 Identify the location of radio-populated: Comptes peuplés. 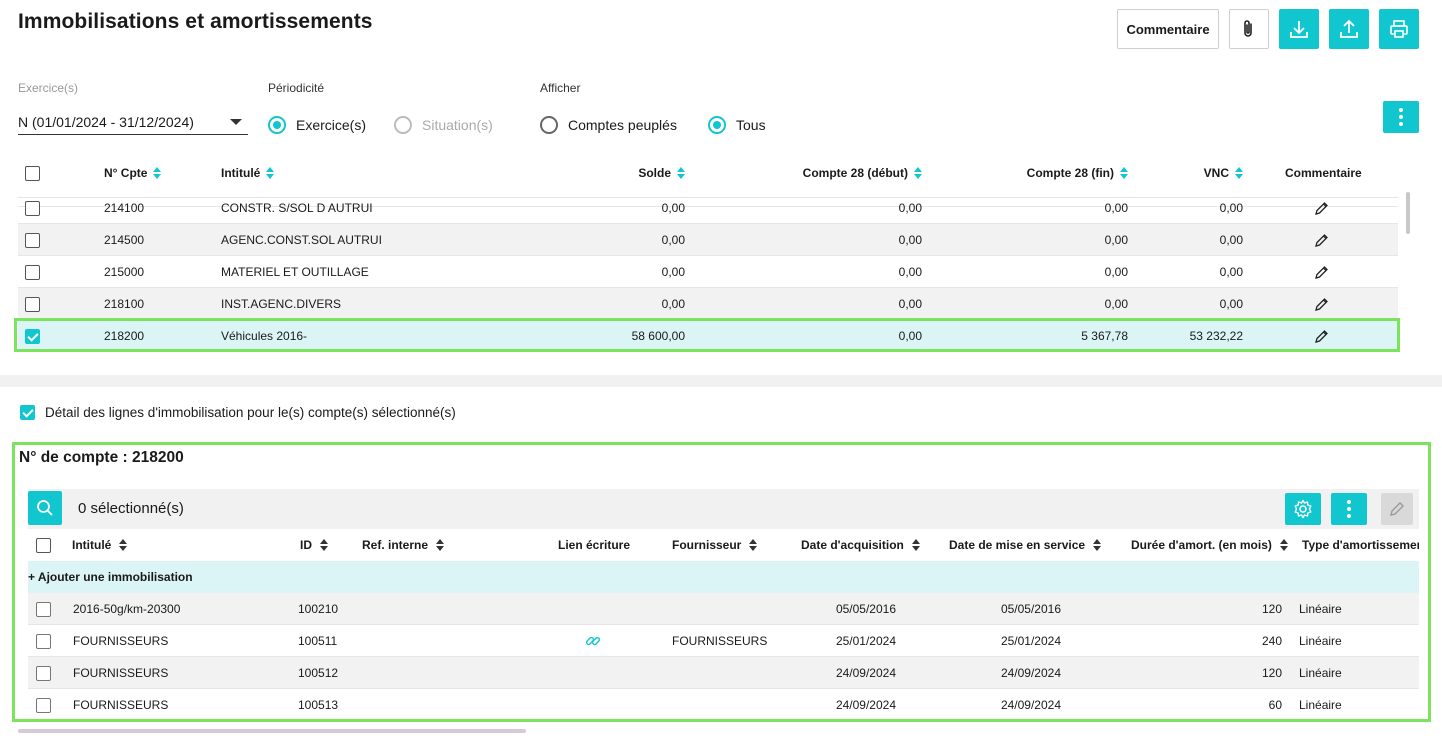
(608, 125).